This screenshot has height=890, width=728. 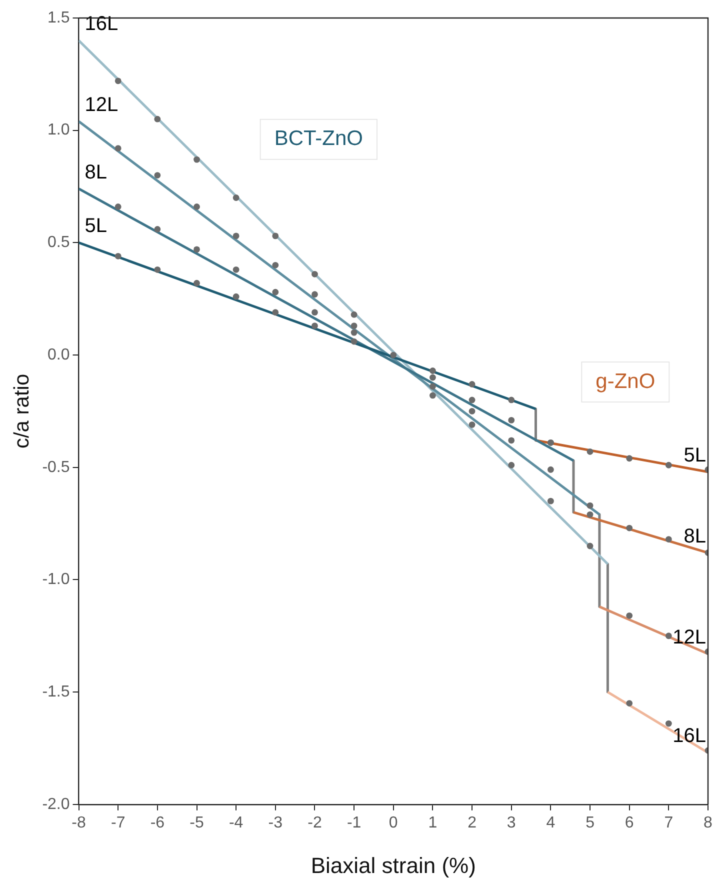 What do you see at coordinates (79, 823) in the screenshot?
I see `x-tick-label: -8` at bounding box center [79, 823].